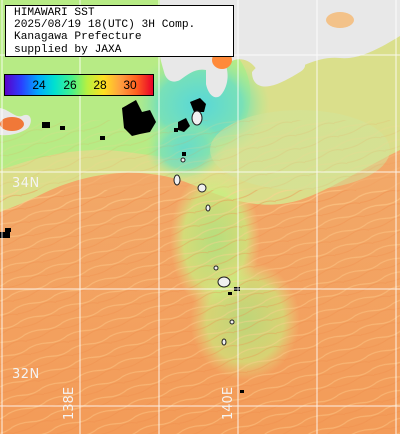 The width and height of the screenshot is (400, 434). I want to click on scale-tick-26: 26, so click(70, 85).